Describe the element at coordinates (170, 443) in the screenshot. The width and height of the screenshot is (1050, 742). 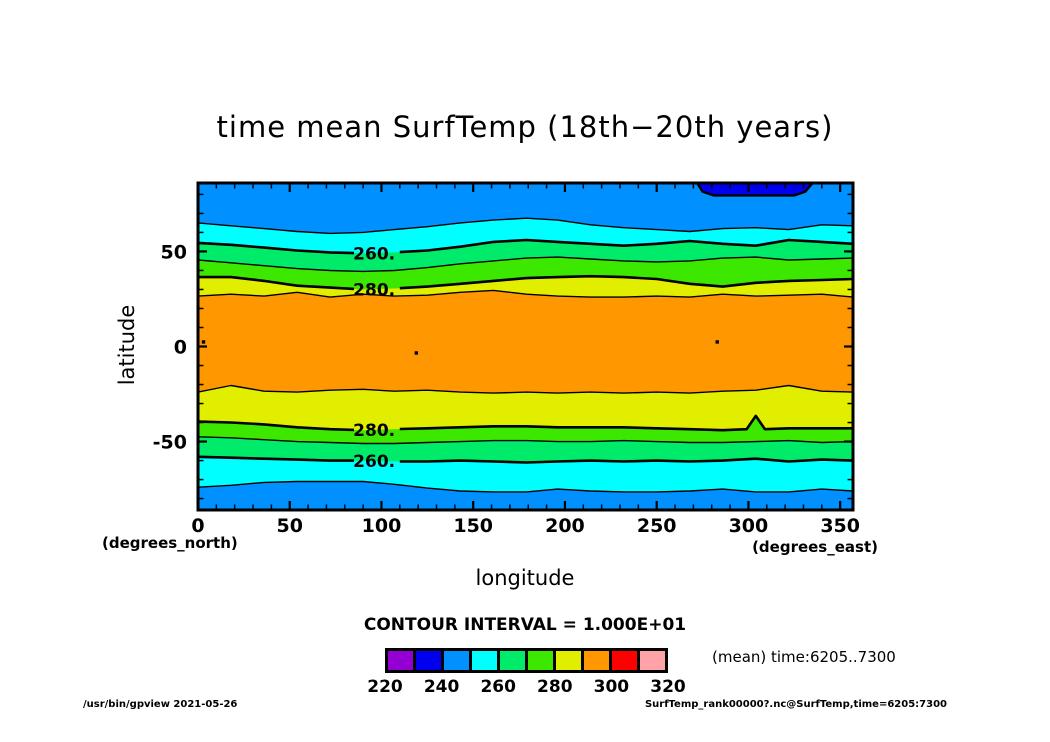
I see `y-tick-label: -50` at that location.